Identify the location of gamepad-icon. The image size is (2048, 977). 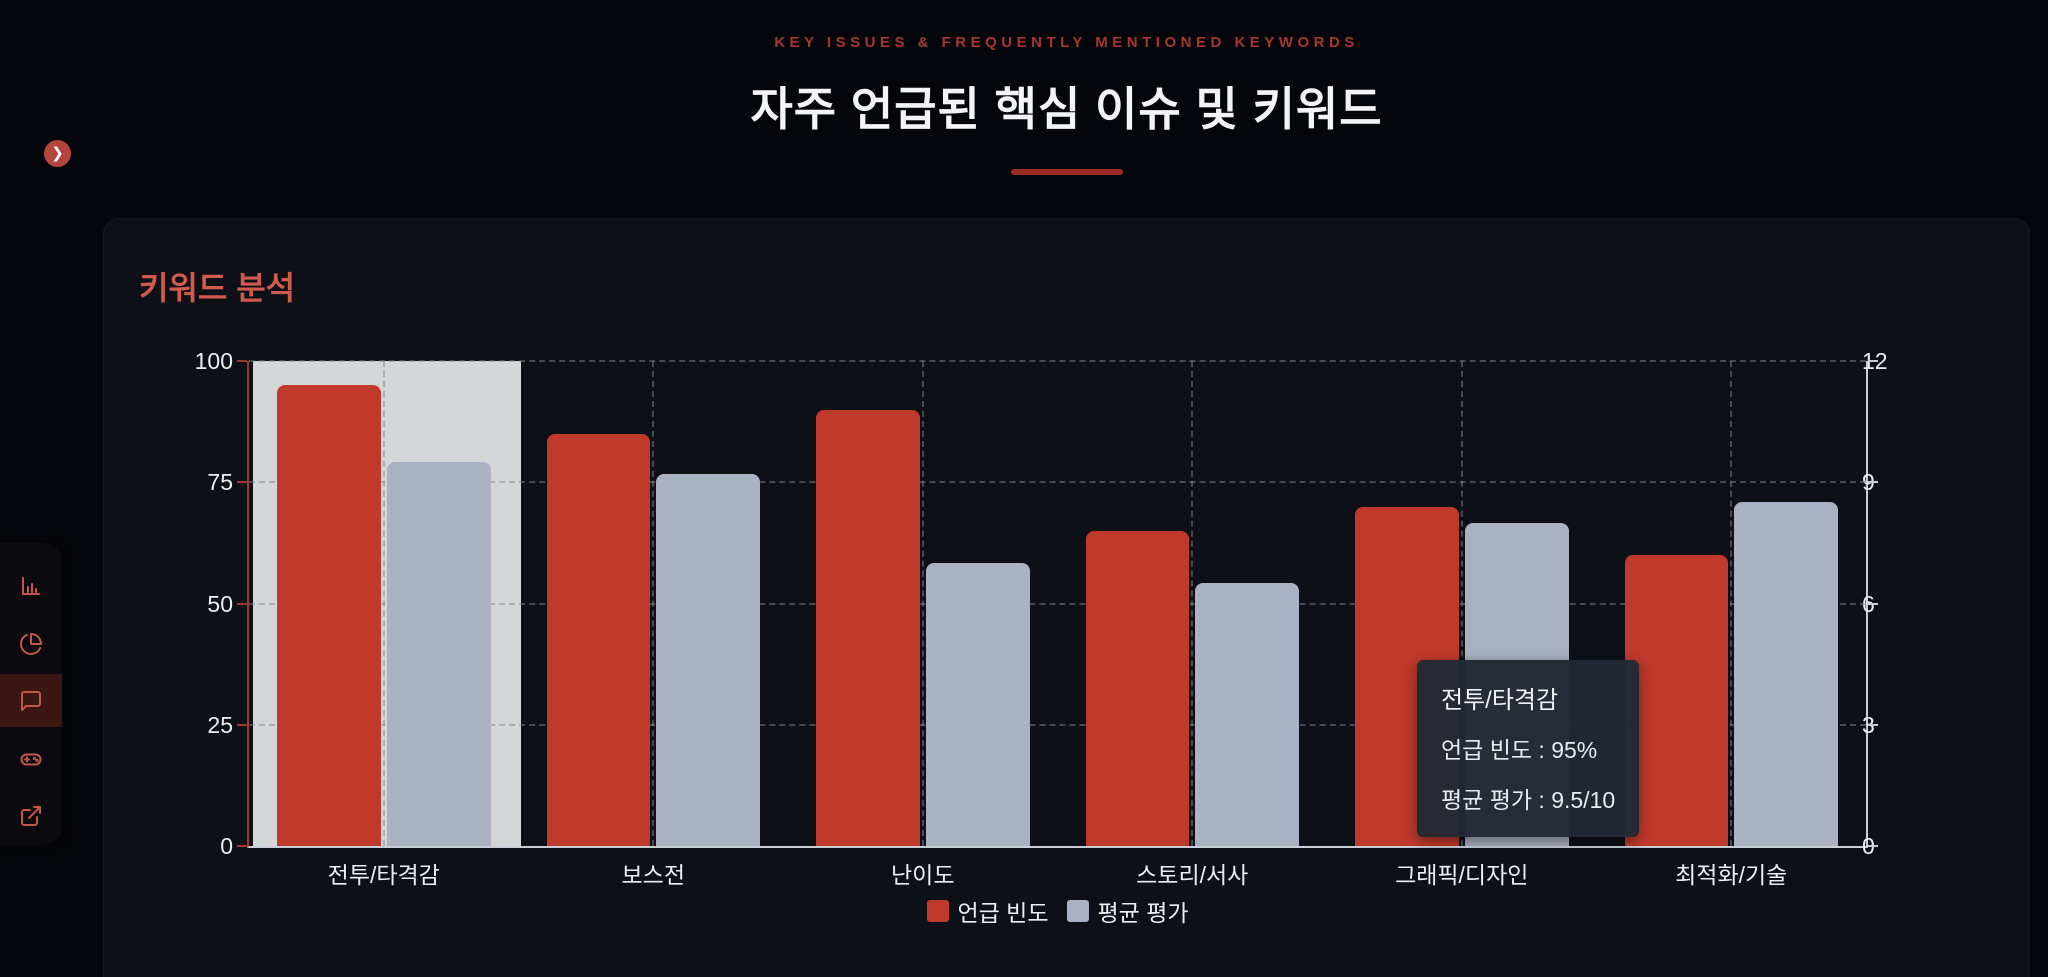
(31, 759).